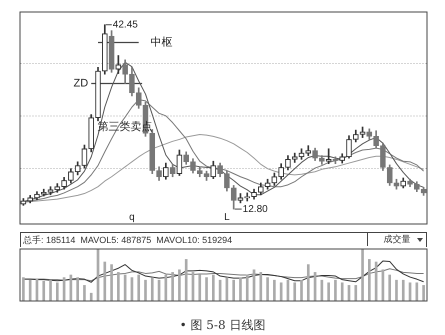  I want to click on annotation: L, so click(227, 217).